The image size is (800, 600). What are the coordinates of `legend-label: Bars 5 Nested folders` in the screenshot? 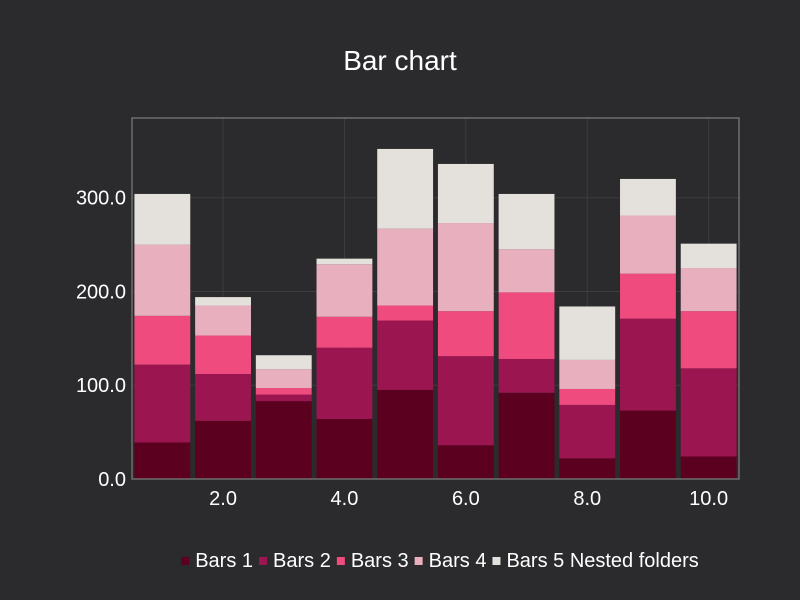 It's located at (602, 561).